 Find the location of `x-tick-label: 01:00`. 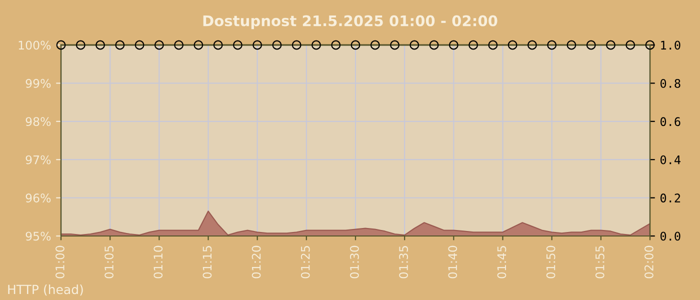

x-tick-label: 01:00 is located at coordinates (59, 262).